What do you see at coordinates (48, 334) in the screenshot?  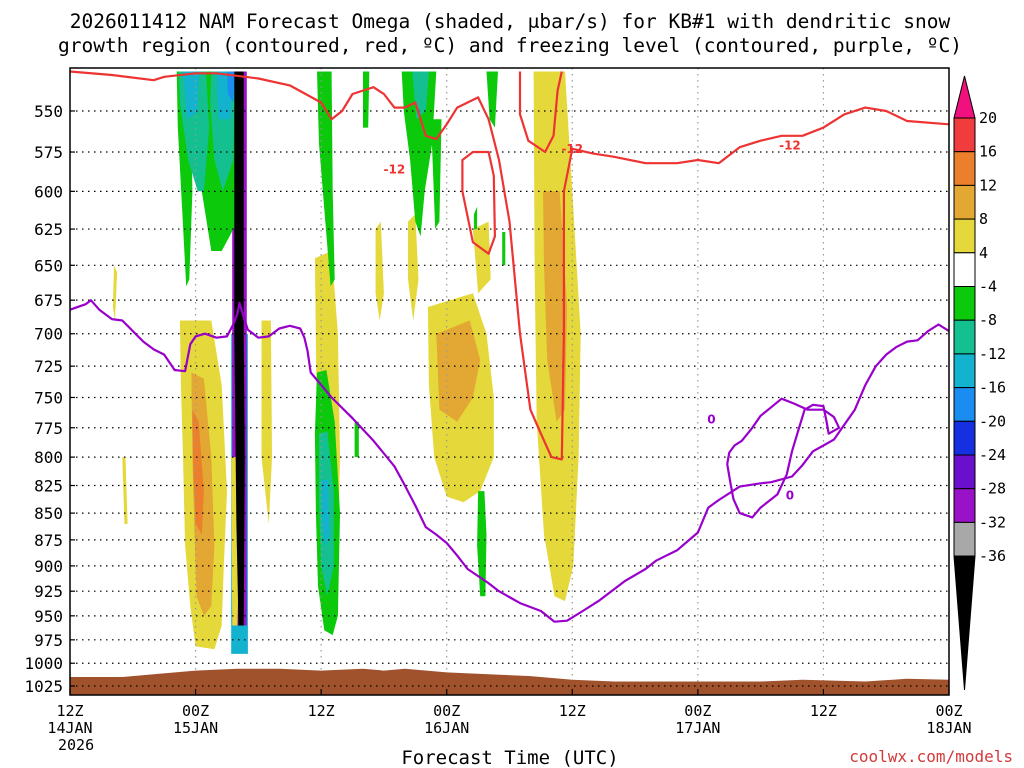 I see `y-tick-label-700: 700` at bounding box center [48, 334].